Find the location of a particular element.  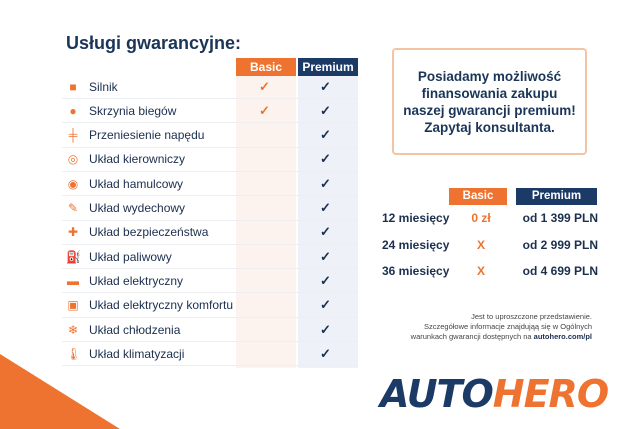

fuel-icon: ⛽ is located at coordinates (73, 256).